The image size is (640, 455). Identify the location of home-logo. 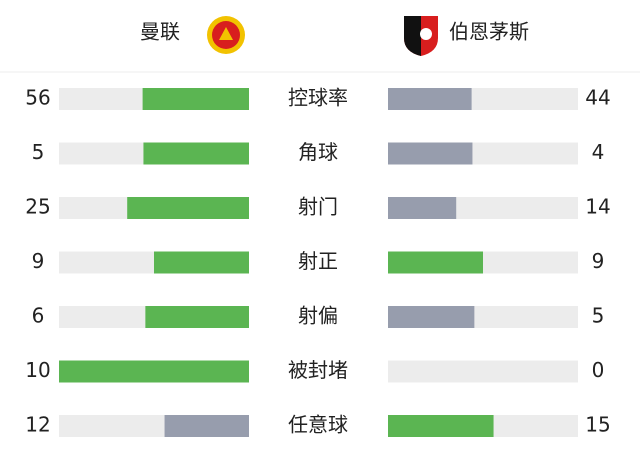
(226, 35).